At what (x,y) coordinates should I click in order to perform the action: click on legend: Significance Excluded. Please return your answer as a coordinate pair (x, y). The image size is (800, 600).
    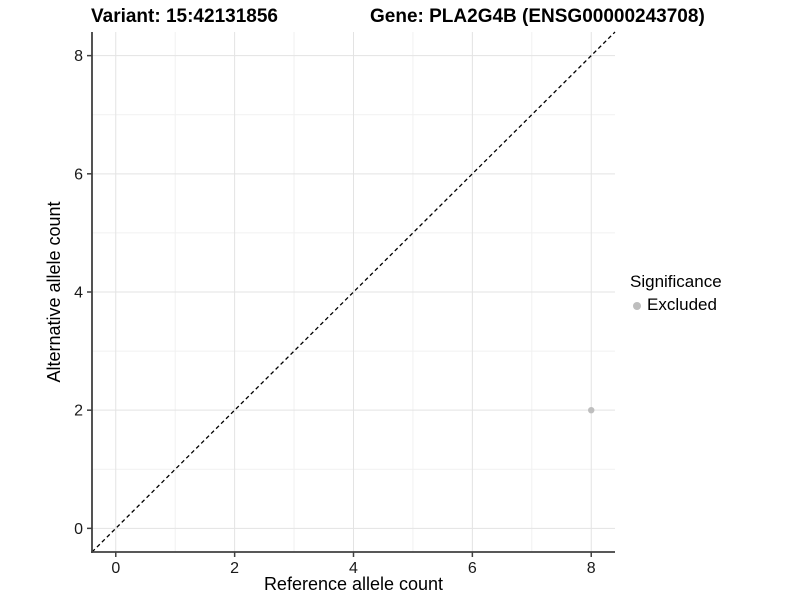
    Looking at the image, I should click on (676, 294).